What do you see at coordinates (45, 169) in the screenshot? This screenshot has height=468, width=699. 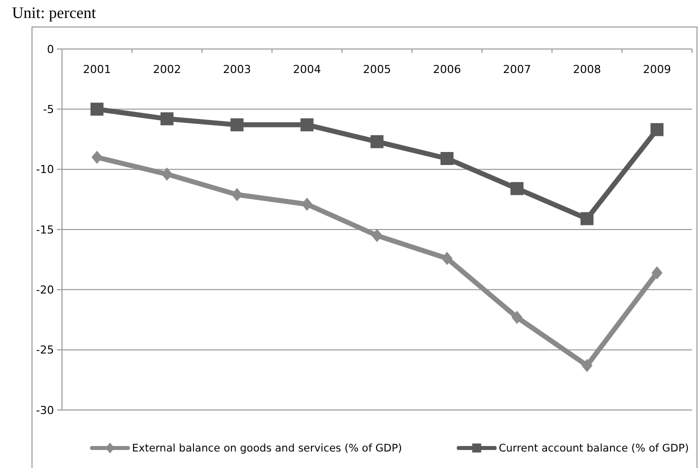 I see `y-tick-label: -10` at bounding box center [45, 169].